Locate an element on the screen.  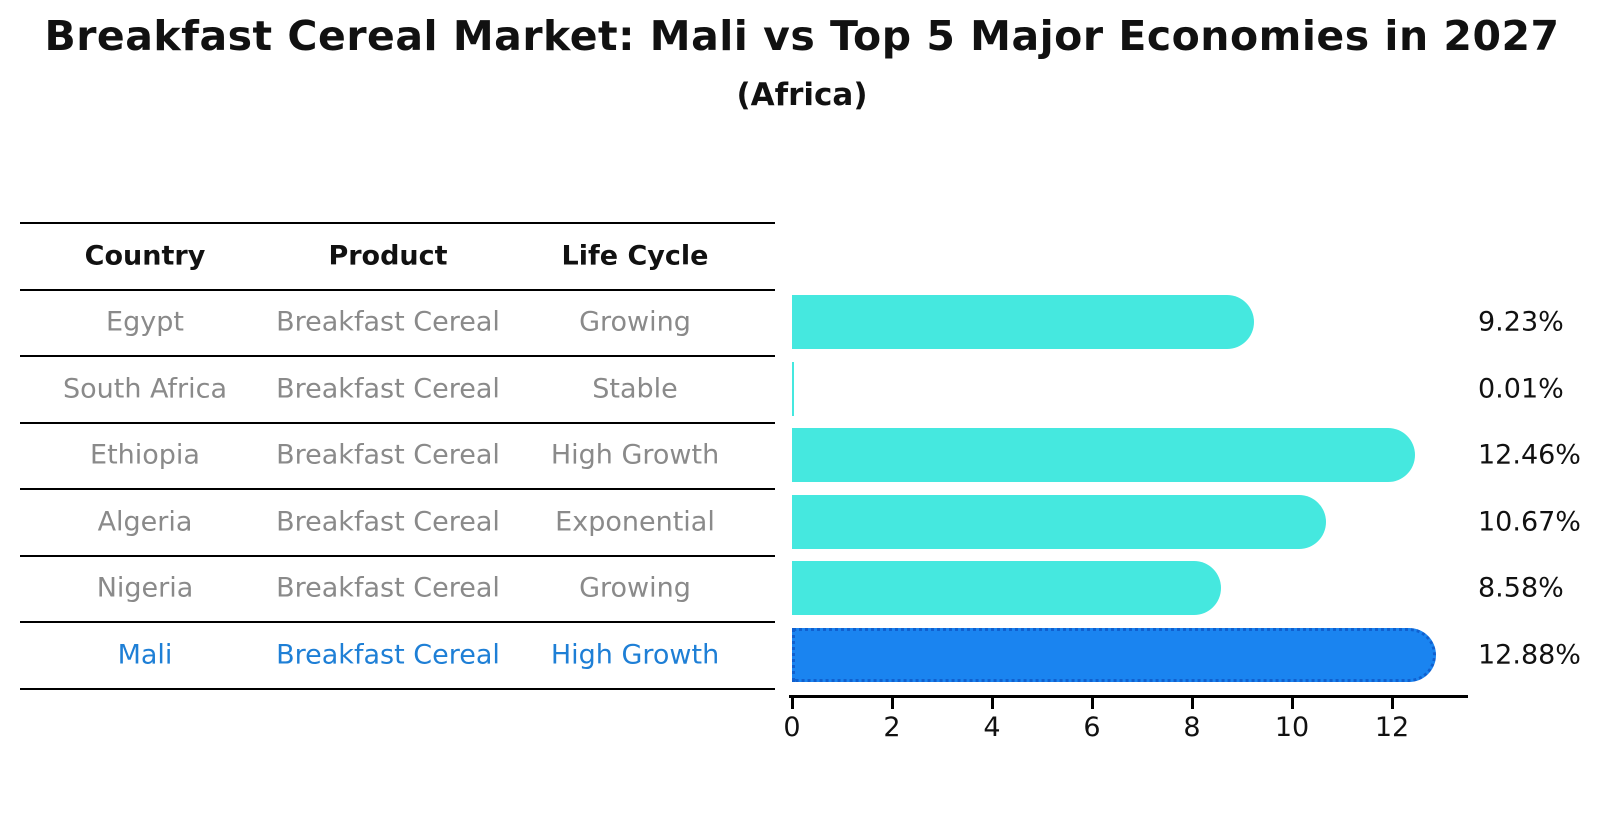
x-tick-label: 10 is located at coordinates (1292, 727).